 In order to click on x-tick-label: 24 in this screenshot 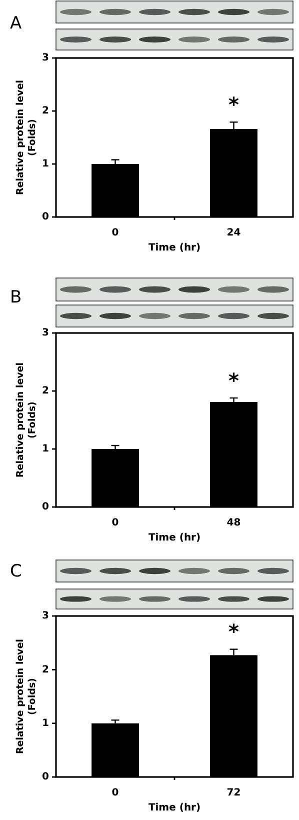, I will do `click(233, 233)`.